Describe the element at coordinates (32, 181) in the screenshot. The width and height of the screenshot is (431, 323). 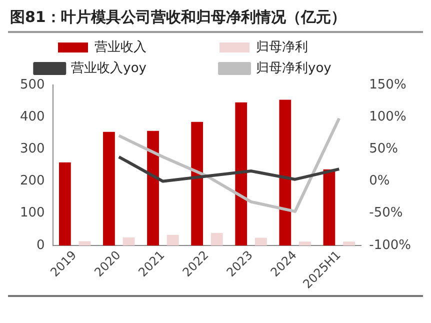
I see `y-tick-label: 200` at that location.